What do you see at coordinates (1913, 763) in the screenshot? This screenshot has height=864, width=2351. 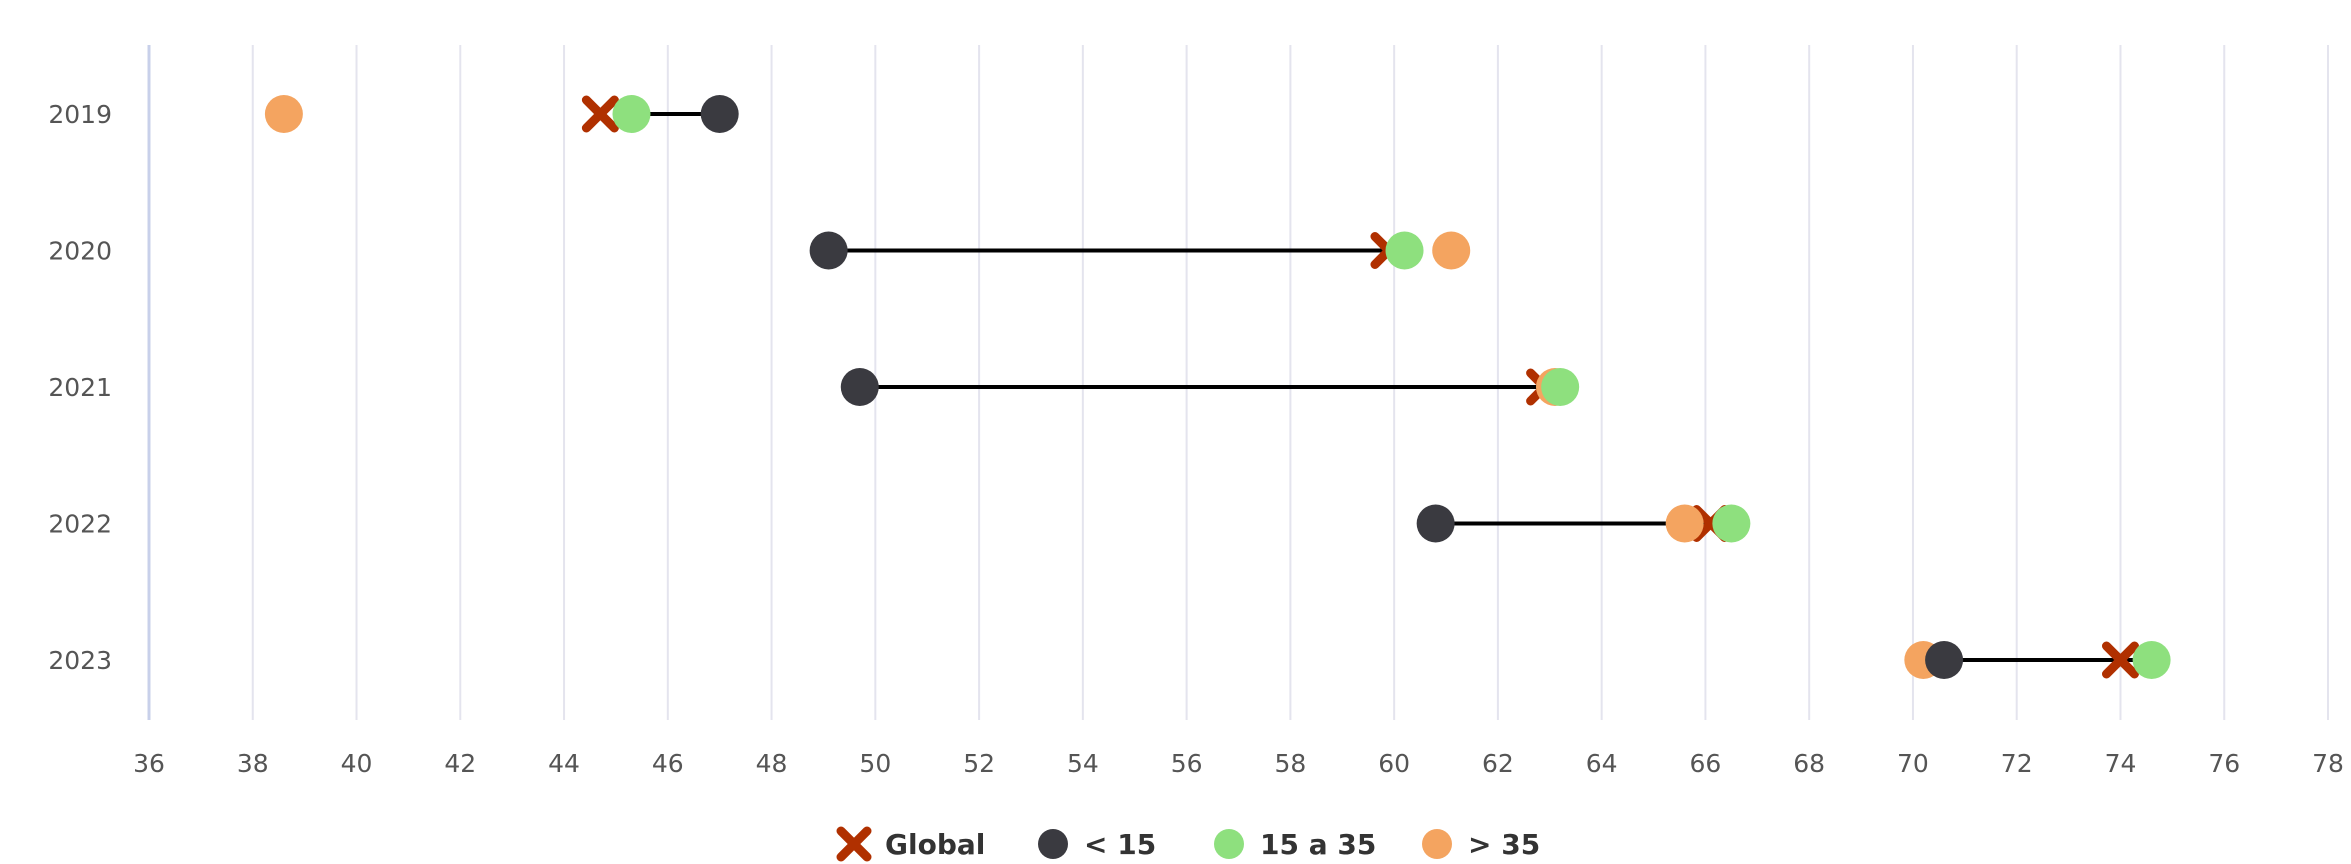 I see `x-tick-label: 70` at bounding box center [1913, 763].